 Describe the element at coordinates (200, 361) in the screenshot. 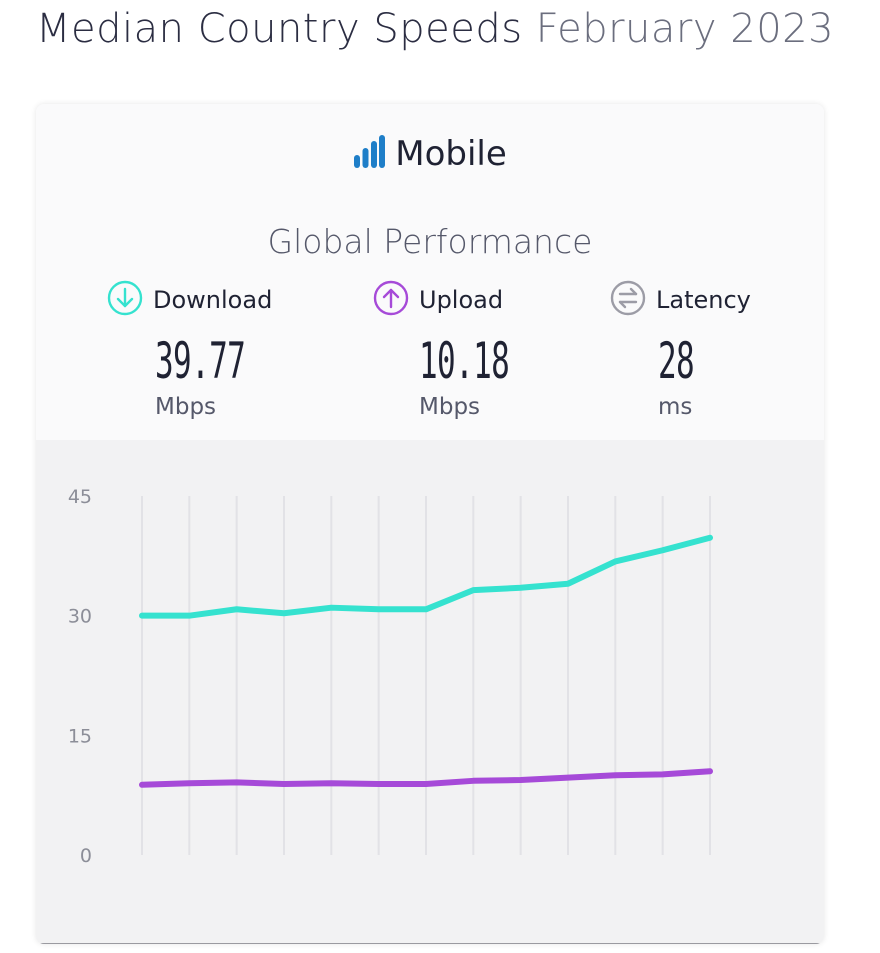

I see `download-value: 39.77` at that location.